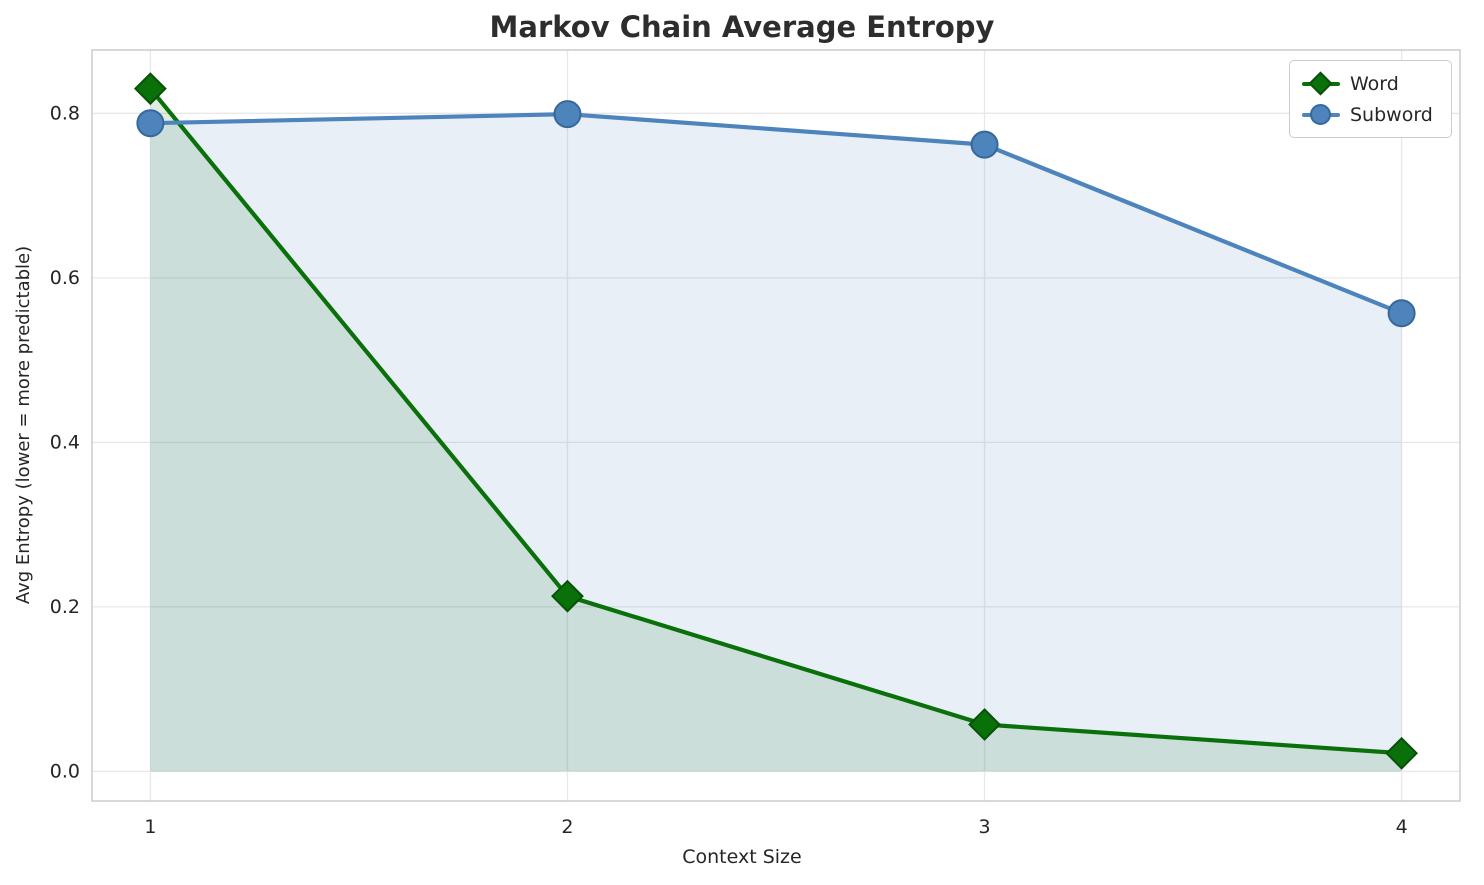  What do you see at coordinates (65, 607) in the screenshot?
I see `y-tick-label: 0.2` at bounding box center [65, 607].